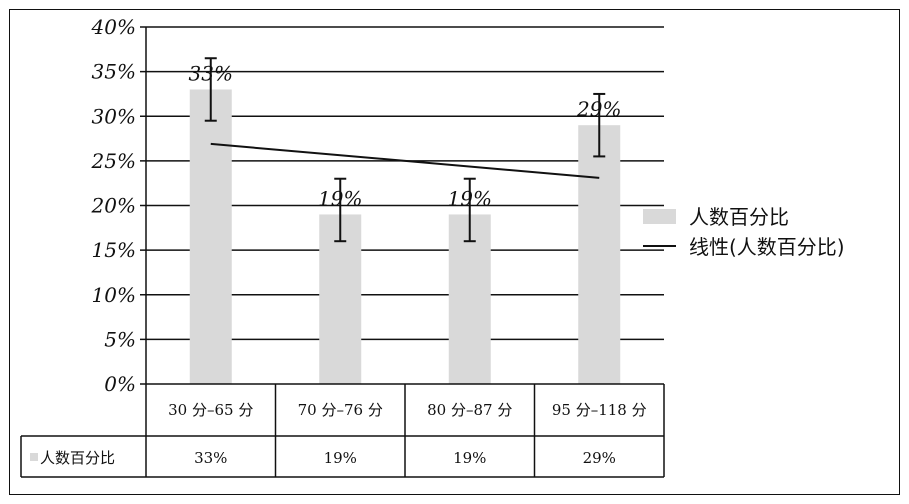 This screenshot has height=504, width=909. I want to click on data-label: 33%, so click(211, 73).